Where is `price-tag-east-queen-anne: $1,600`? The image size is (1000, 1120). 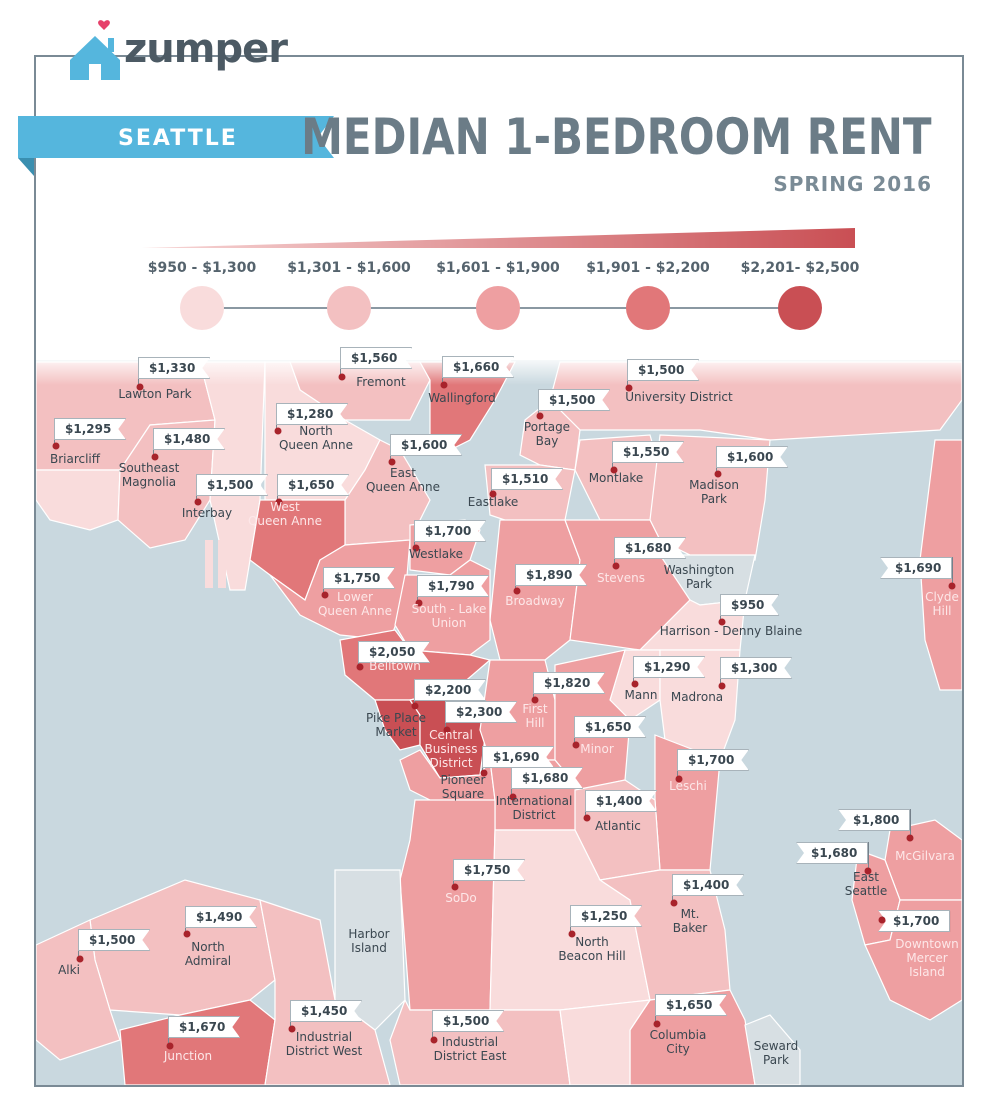 price-tag-east-queen-anne: $1,600 is located at coordinates (426, 445).